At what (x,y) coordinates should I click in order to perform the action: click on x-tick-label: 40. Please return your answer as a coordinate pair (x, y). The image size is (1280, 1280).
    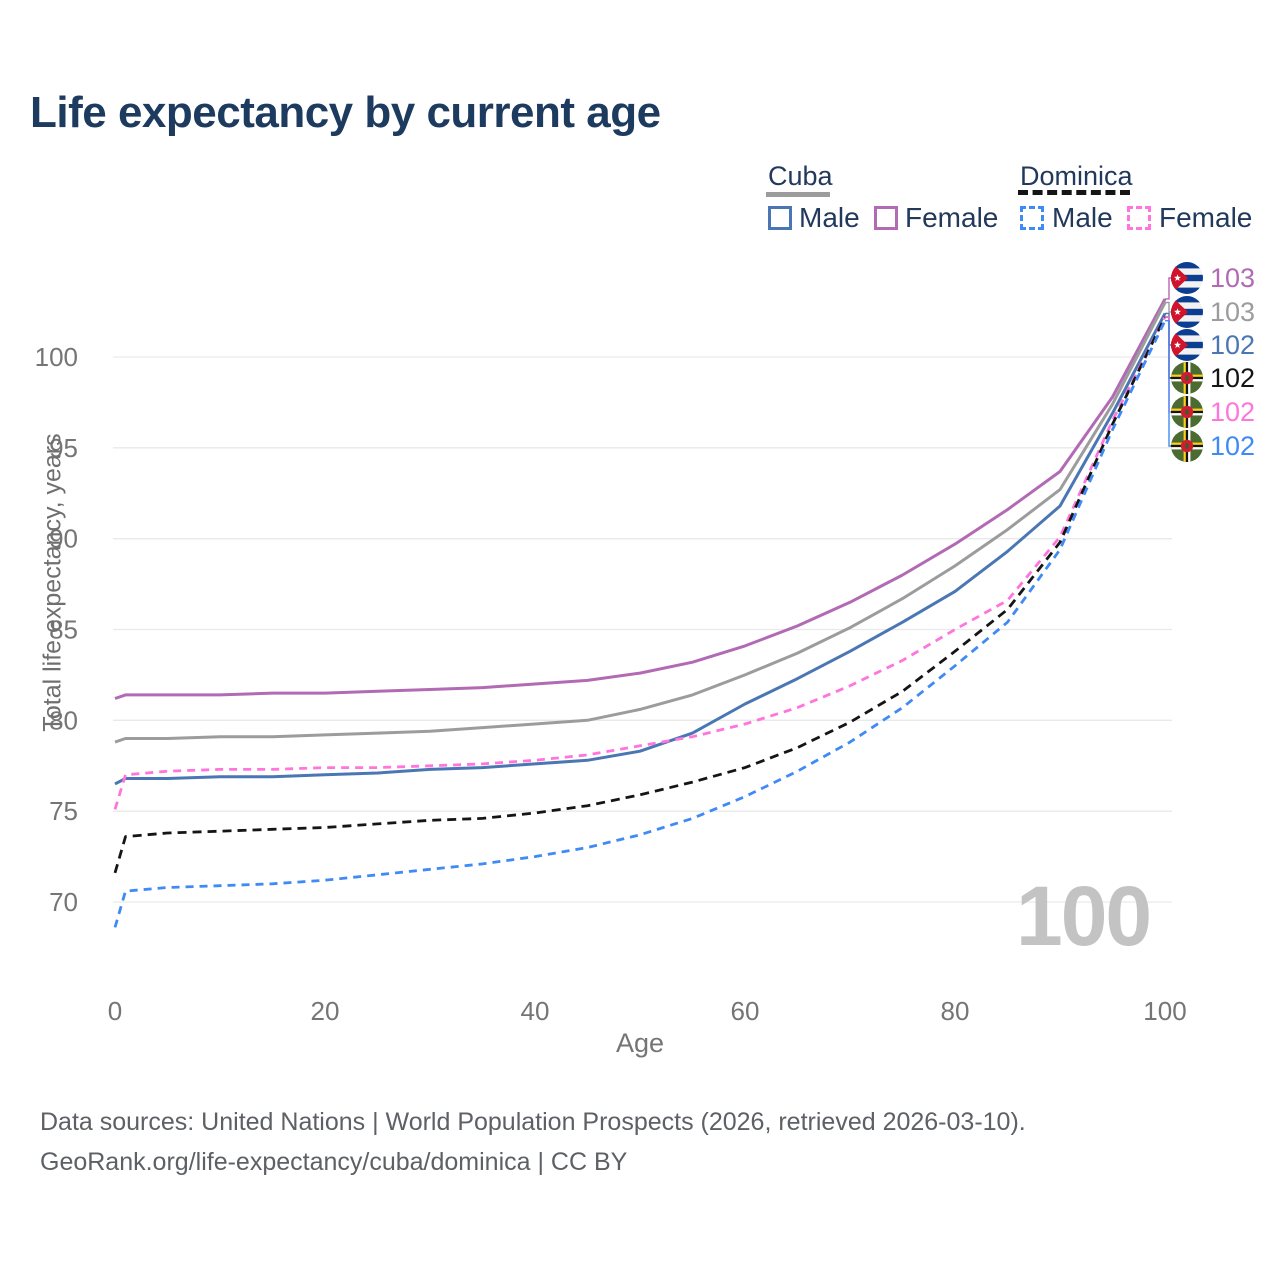
    Looking at the image, I should click on (535, 1011).